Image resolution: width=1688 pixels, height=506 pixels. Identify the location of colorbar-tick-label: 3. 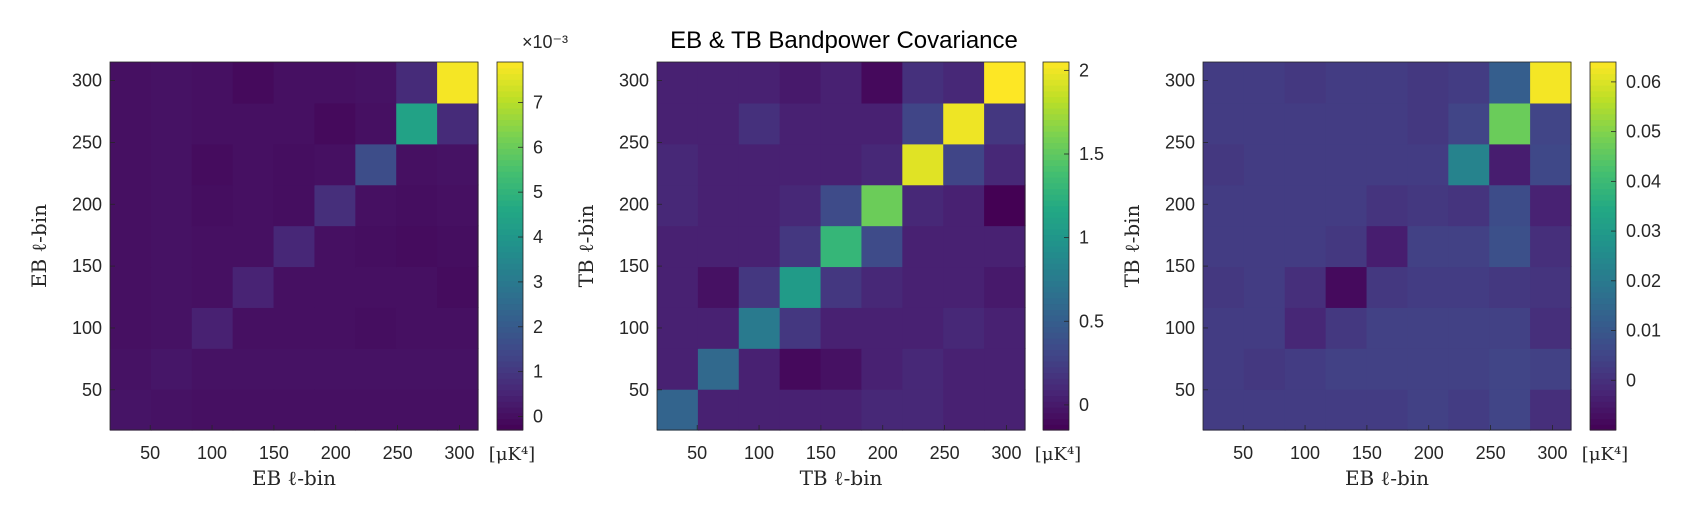
(538, 282).